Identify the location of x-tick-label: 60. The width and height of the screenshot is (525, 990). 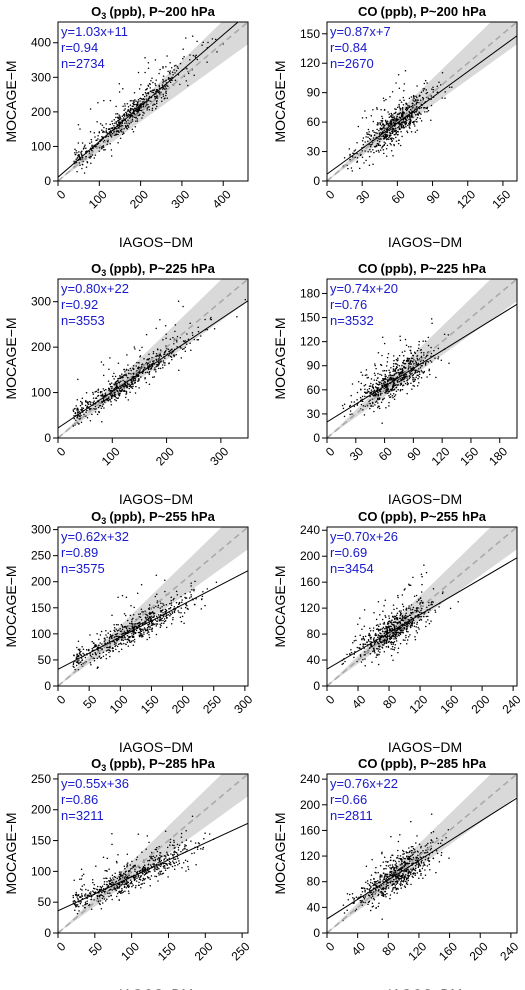
(398, 197).